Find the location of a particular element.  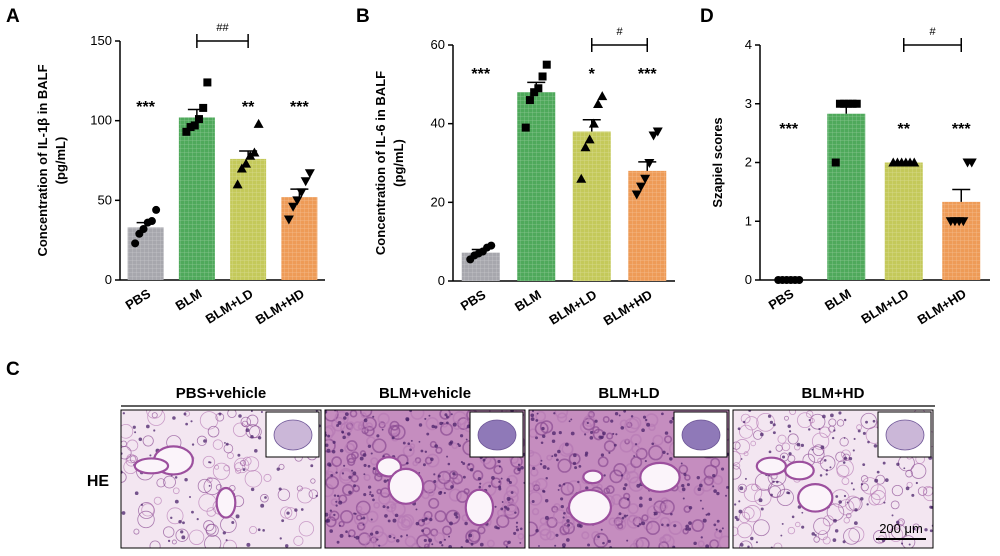

bracket-label: # is located at coordinates (932, 32).